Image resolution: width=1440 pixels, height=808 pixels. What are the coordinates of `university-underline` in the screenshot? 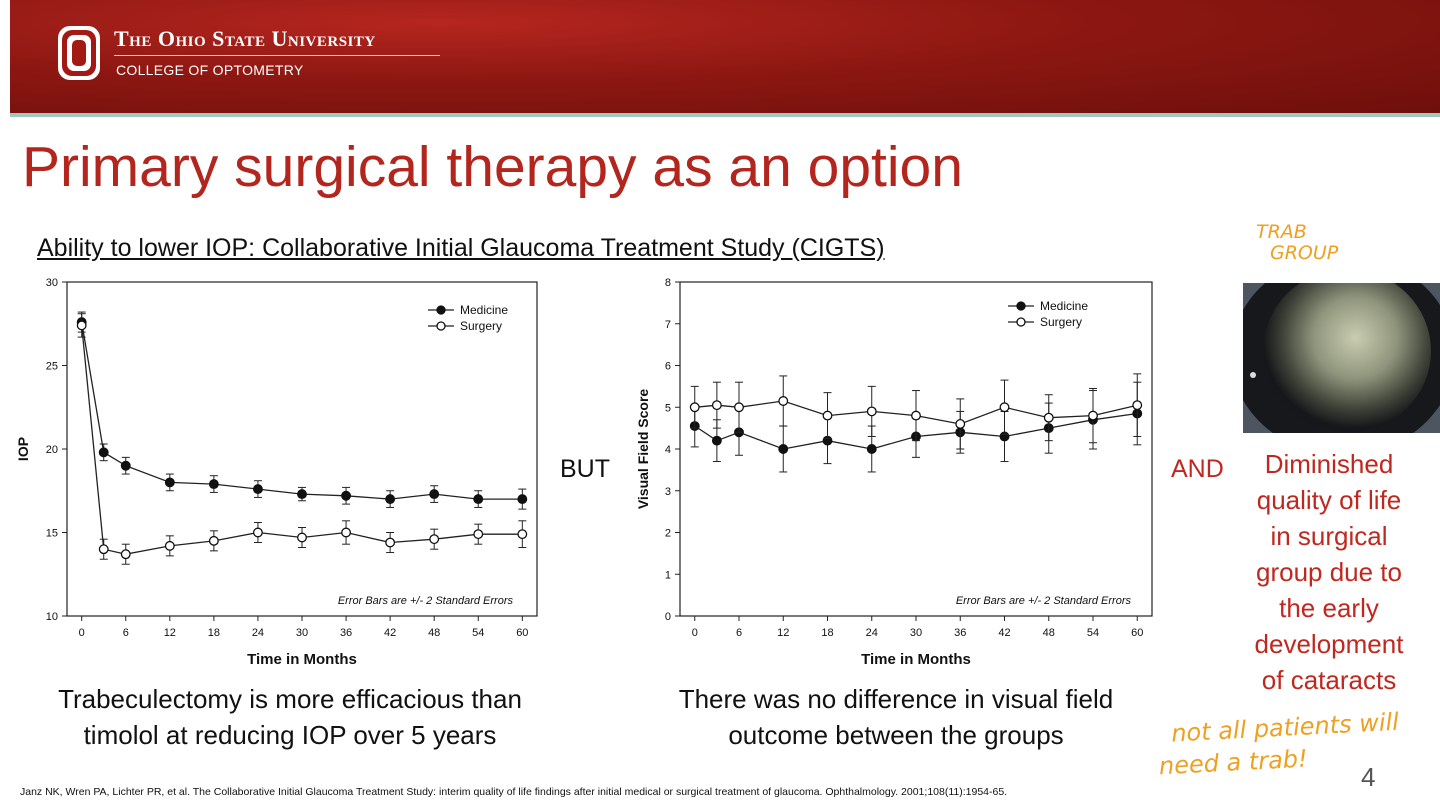 It's located at (277, 55).